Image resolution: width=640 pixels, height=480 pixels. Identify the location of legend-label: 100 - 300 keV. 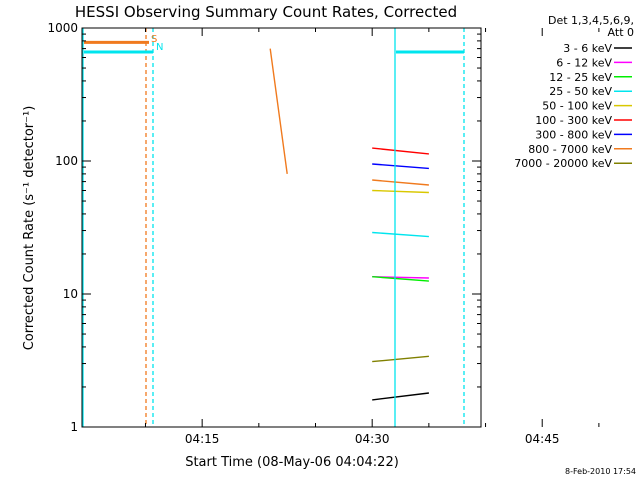
(573, 120).